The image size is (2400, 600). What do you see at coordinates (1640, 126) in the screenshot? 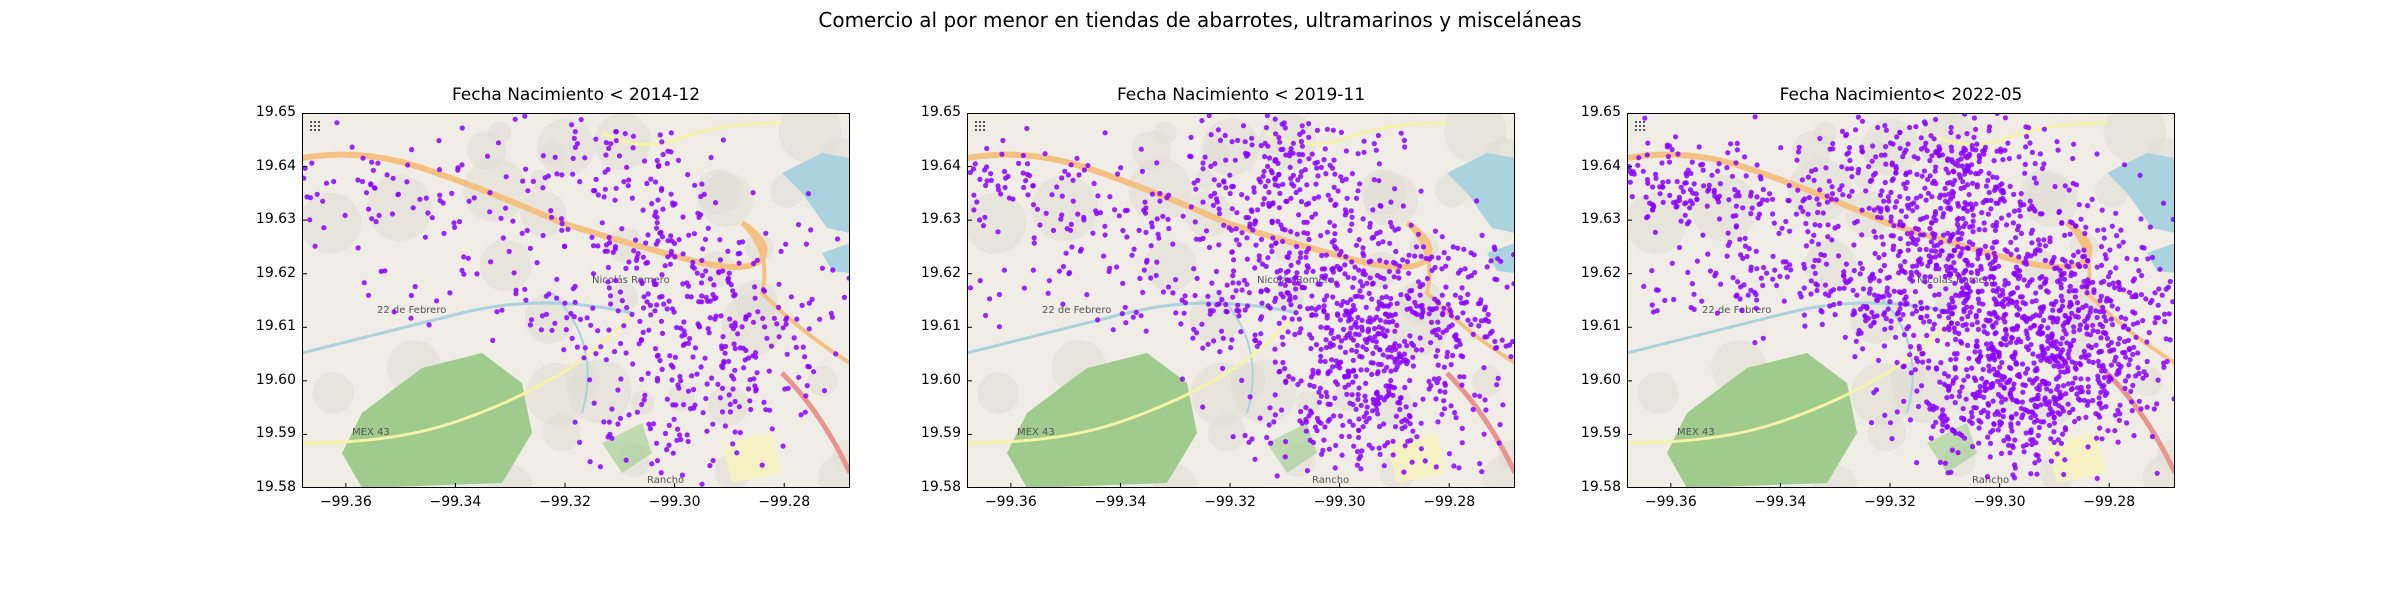
I see `grid-icon` at bounding box center [1640, 126].